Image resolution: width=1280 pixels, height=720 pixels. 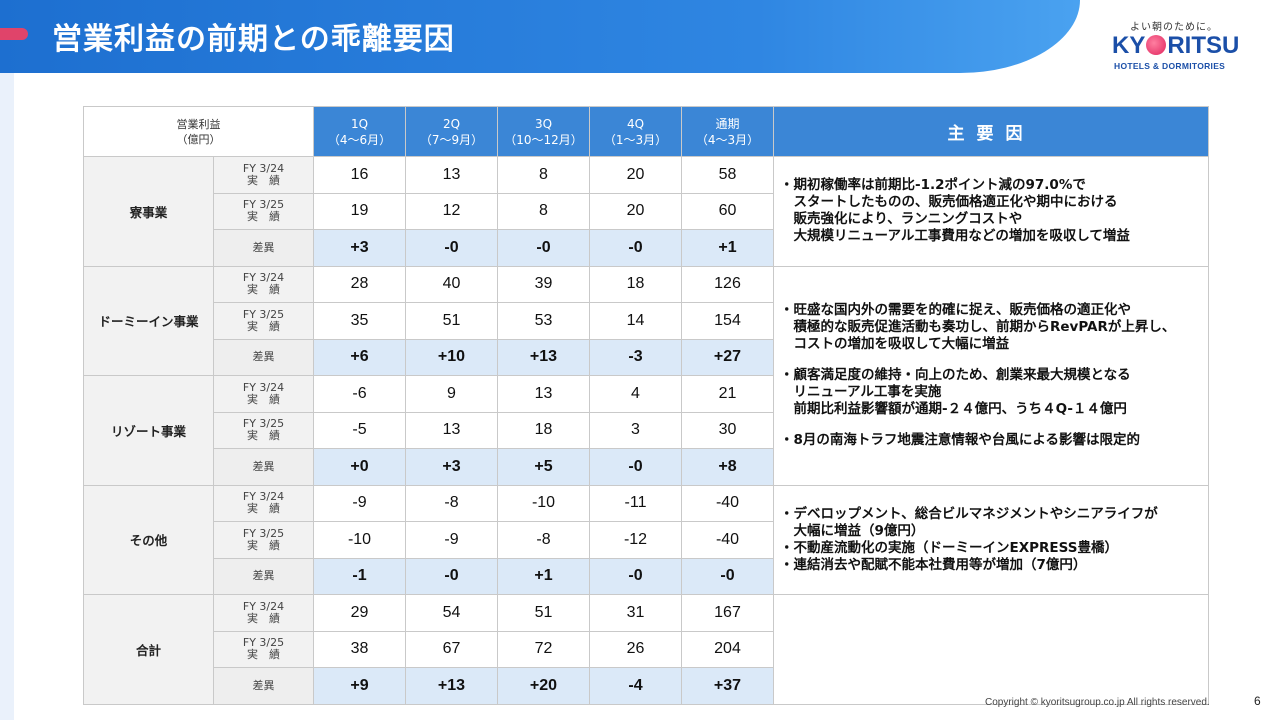 What do you see at coordinates (540, 36) in the screenshot?
I see `title-banner` at bounding box center [540, 36].